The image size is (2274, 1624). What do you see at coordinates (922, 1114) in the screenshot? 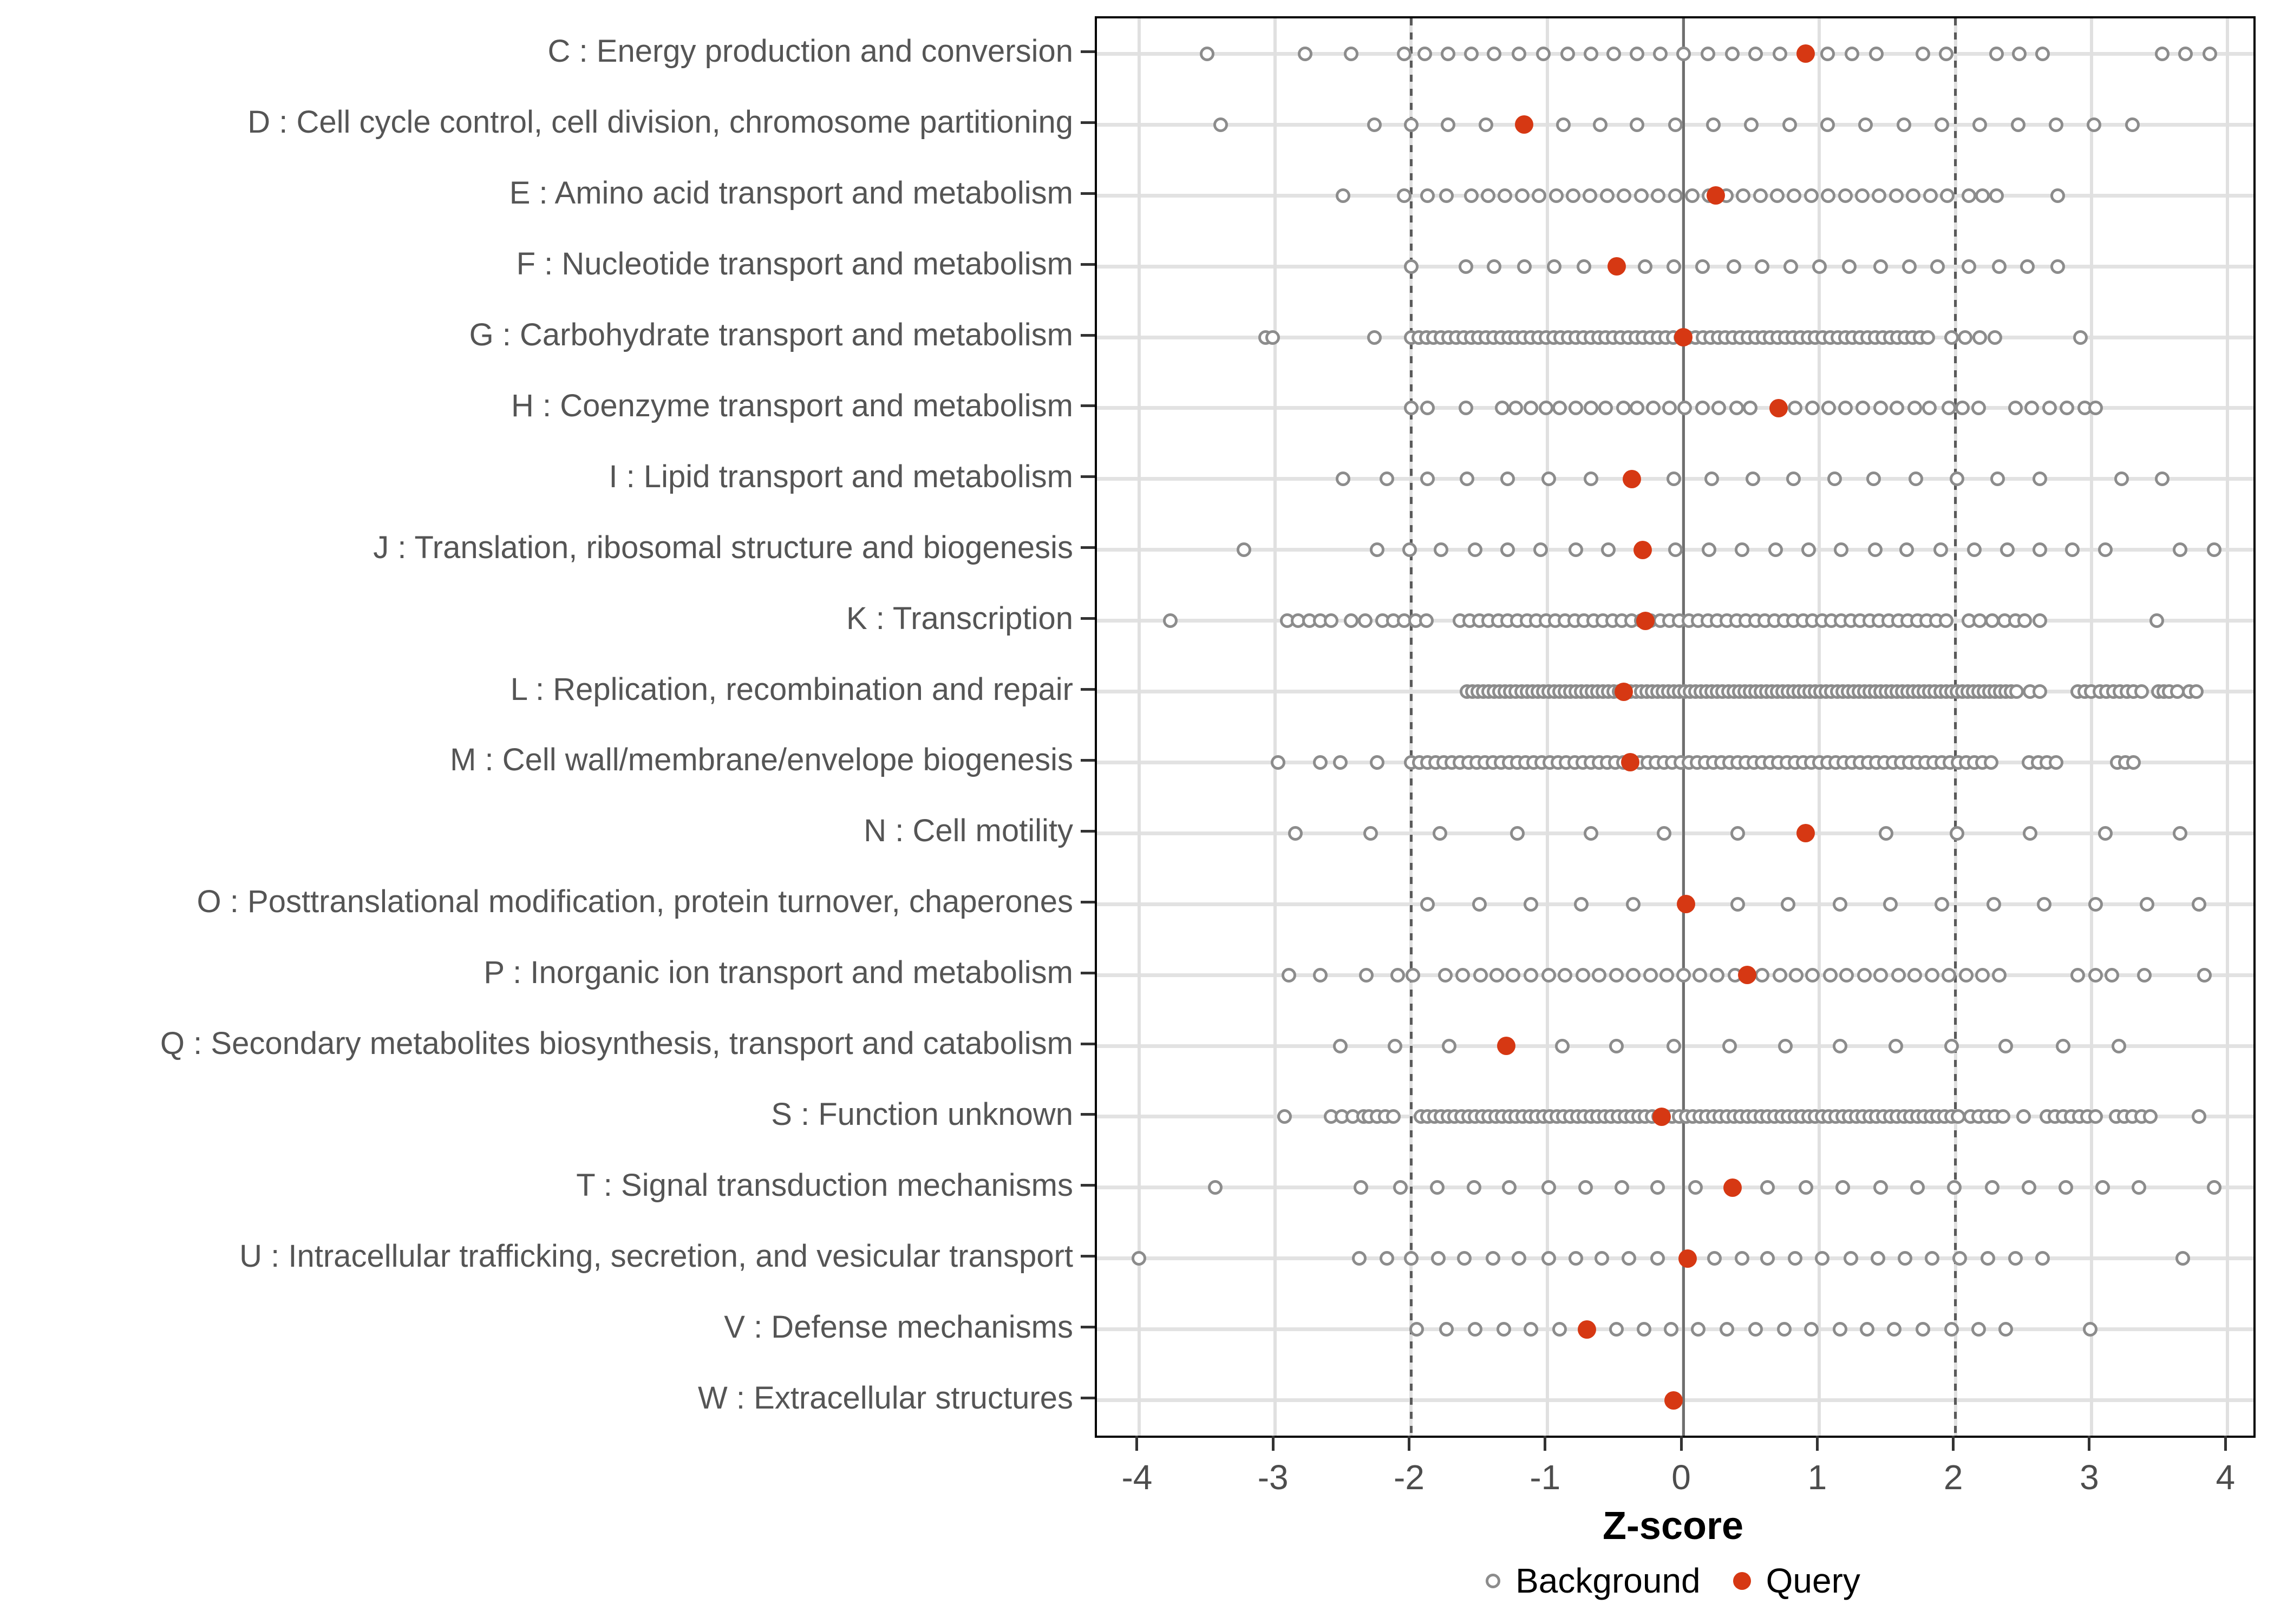
I see `y-axis-label: S : Function unknown` at bounding box center [922, 1114].